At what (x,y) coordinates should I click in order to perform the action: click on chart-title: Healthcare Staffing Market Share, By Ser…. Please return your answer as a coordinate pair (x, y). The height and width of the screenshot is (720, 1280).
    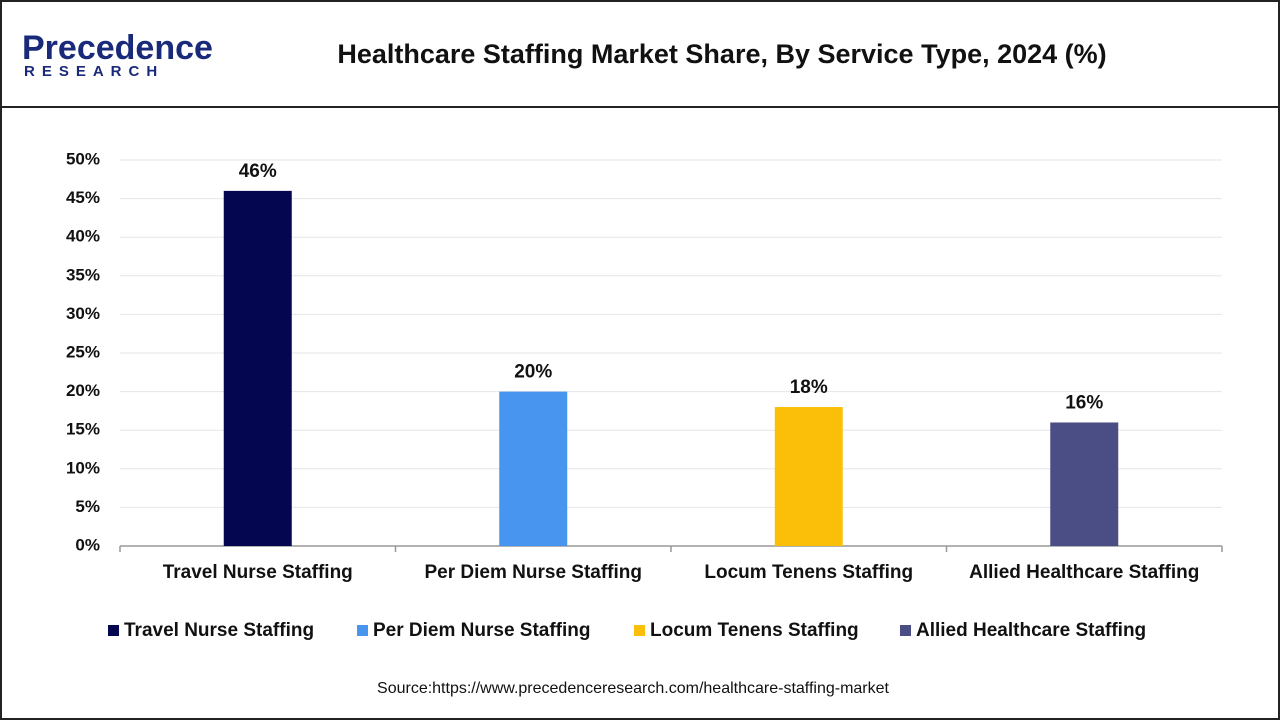
    Looking at the image, I should click on (721, 54).